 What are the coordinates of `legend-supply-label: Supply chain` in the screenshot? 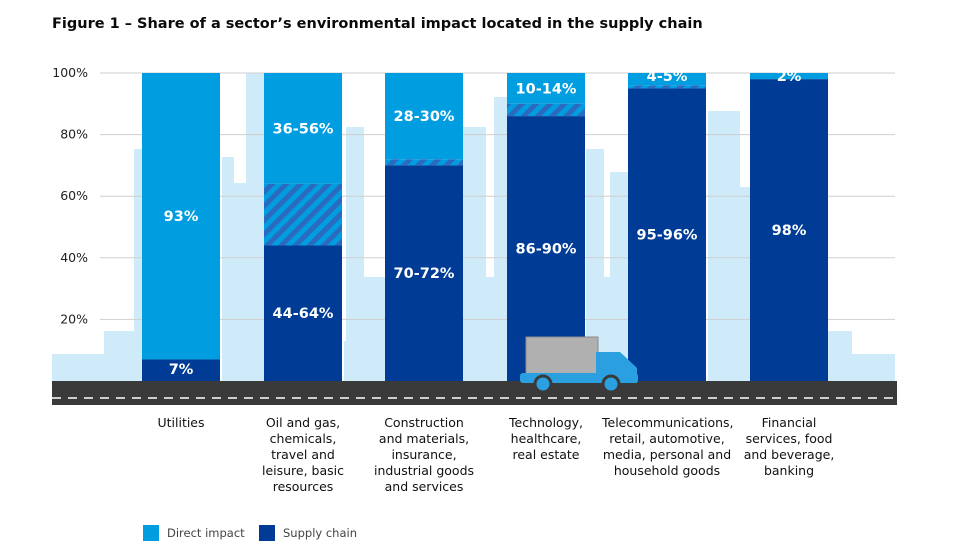 It's located at (320, 533).